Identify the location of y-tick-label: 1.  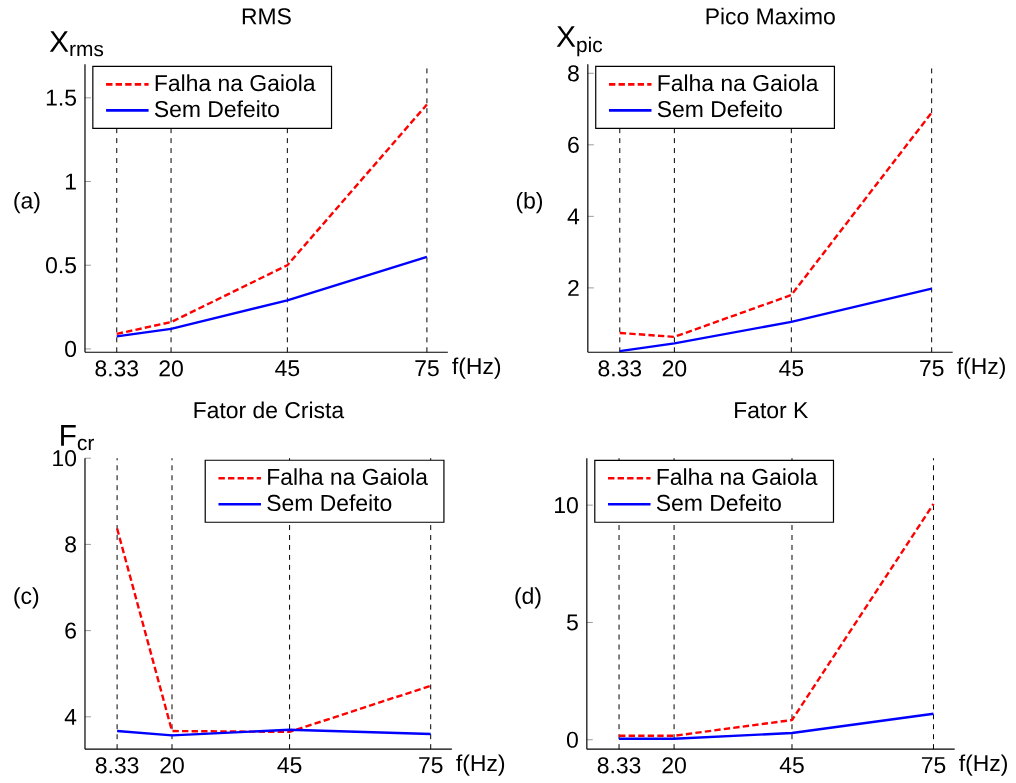
(70, 181).